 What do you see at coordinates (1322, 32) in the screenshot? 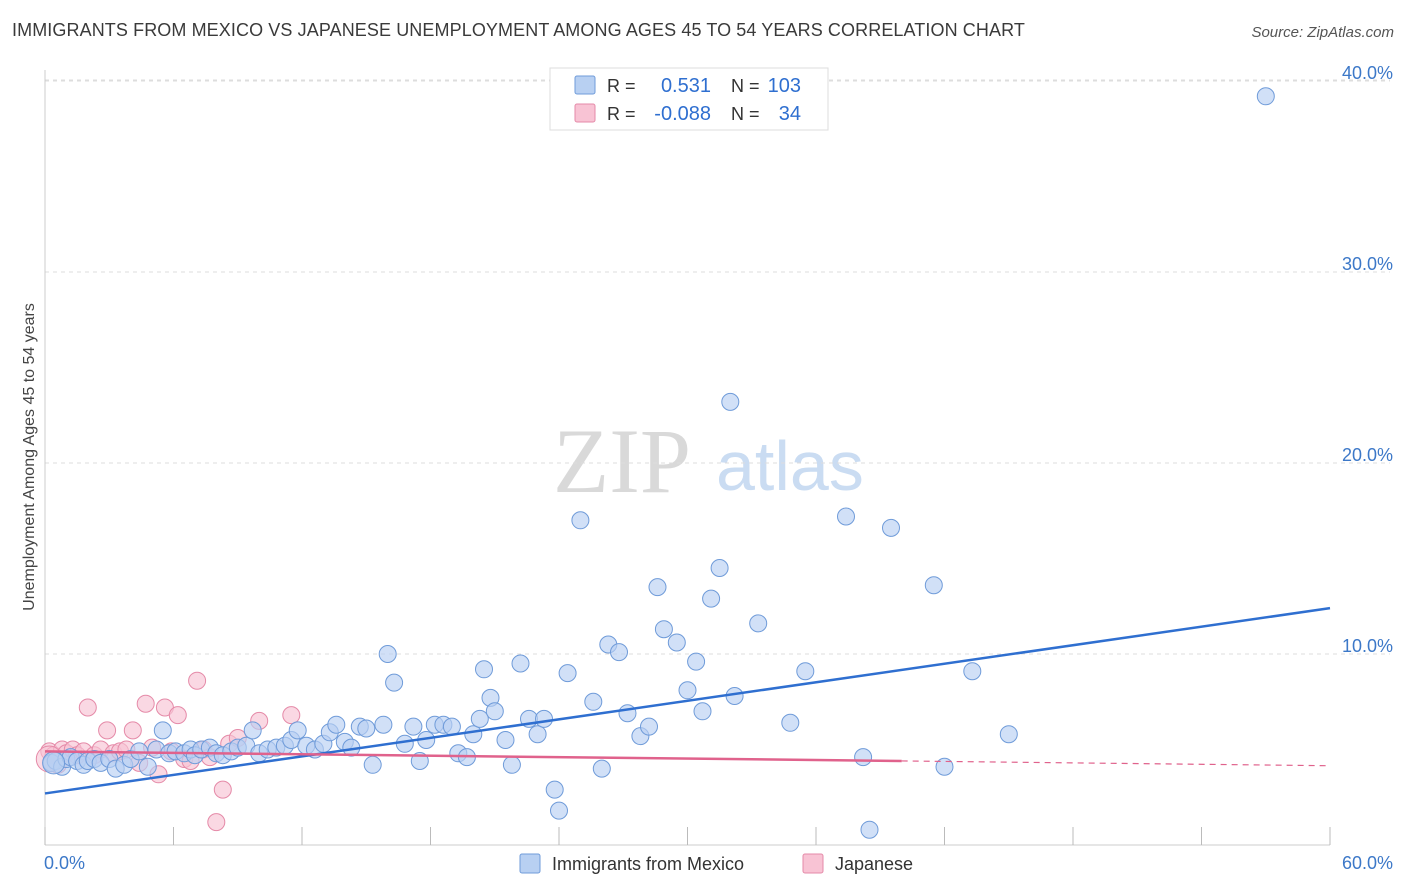
I see `chart-source: Source: ZipAtlas.com` at bounding box center [1322, 32].